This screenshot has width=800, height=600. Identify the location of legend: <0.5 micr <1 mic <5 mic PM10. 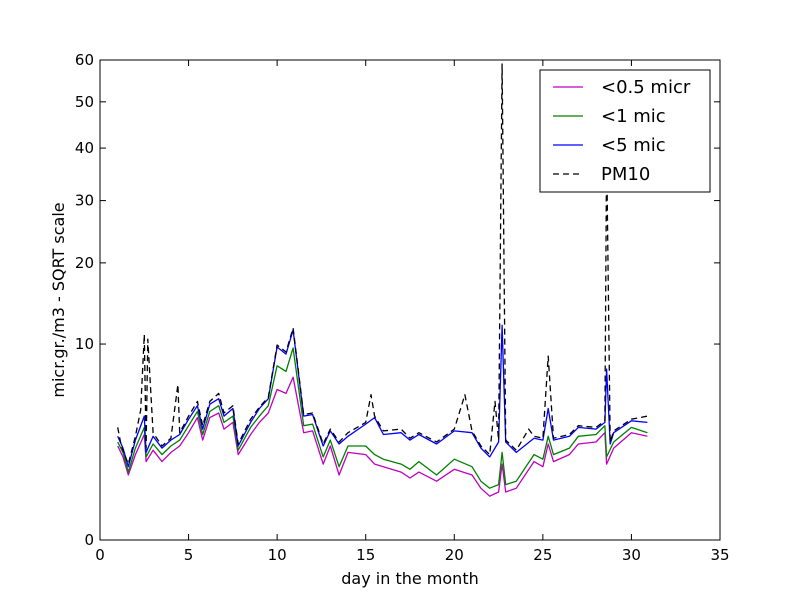
(625, 131).